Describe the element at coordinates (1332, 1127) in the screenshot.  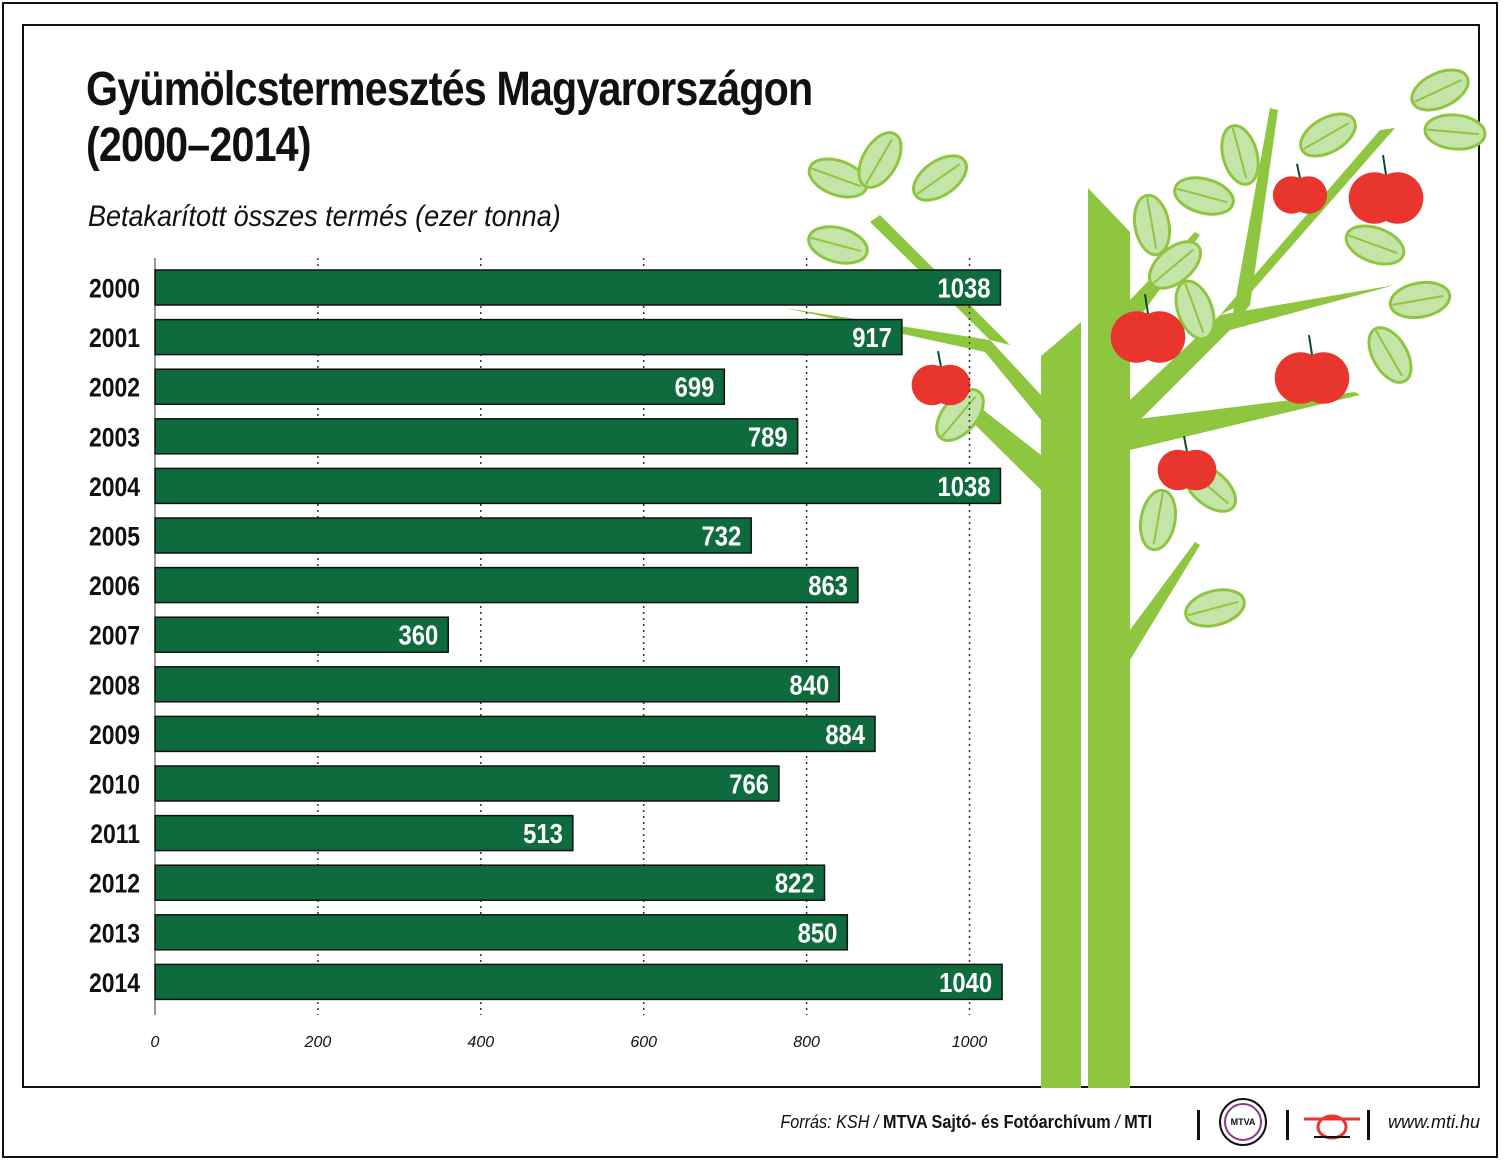
I see `mti-logo-icon` at that location.